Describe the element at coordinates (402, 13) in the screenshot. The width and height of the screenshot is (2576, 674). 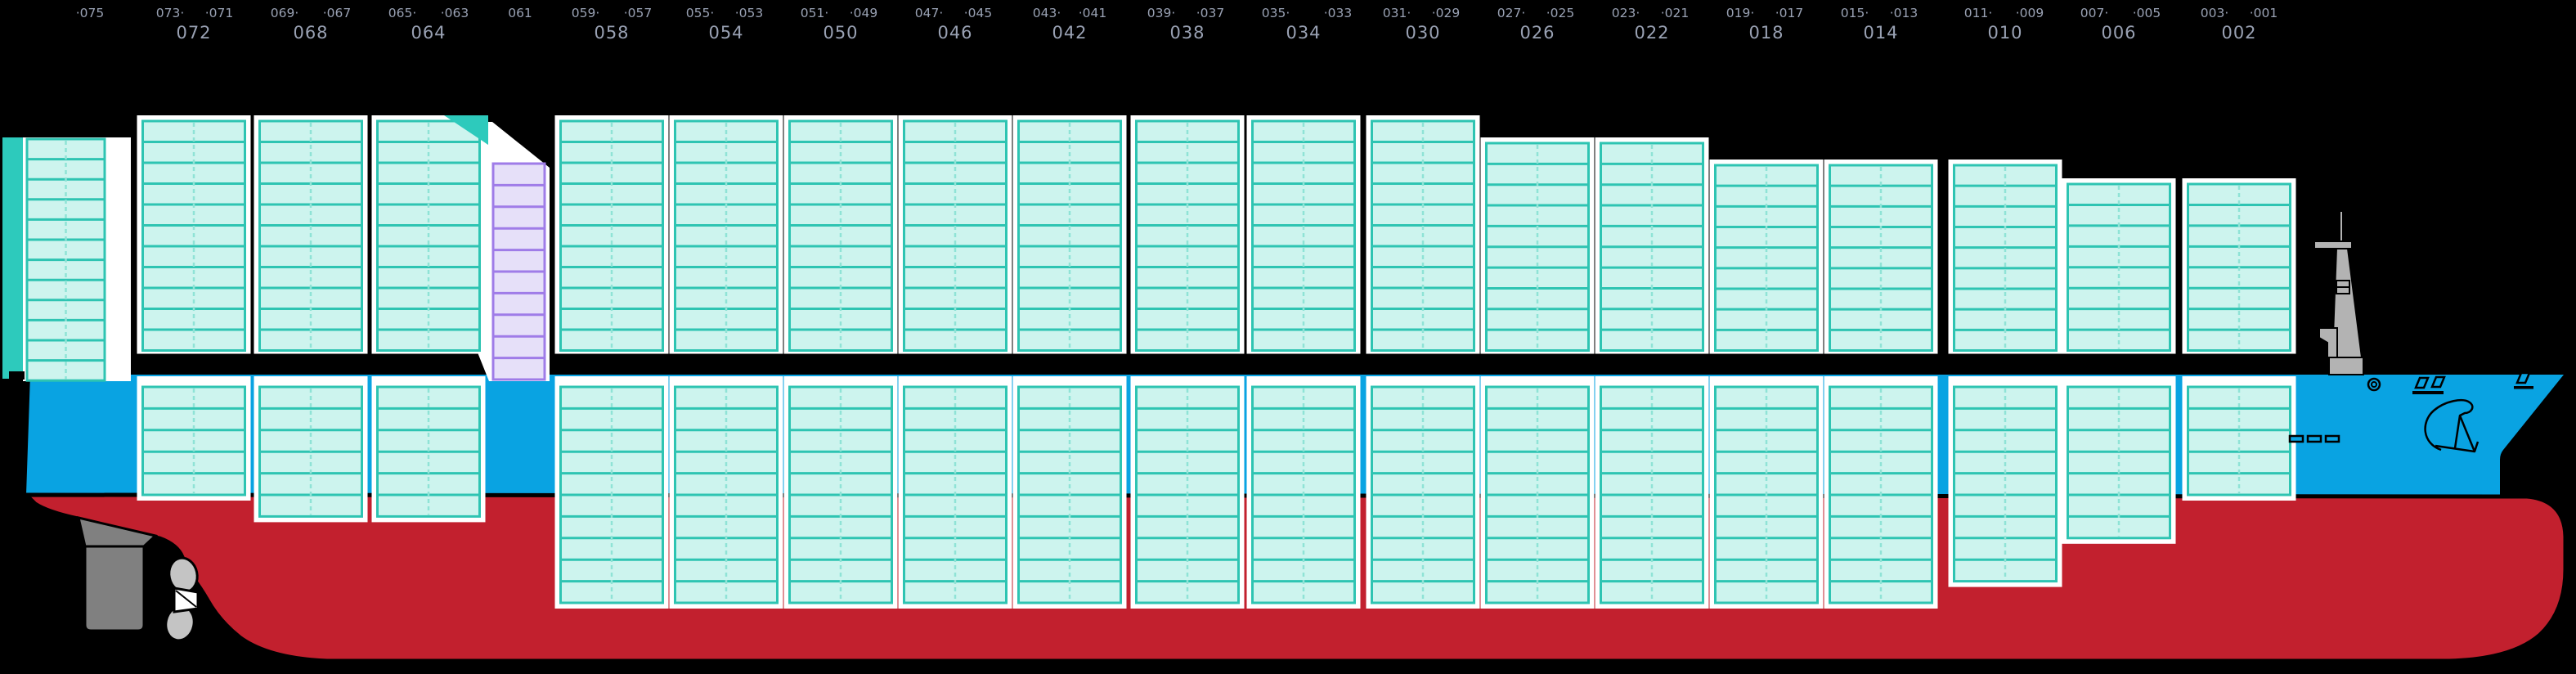
I see `bay-label-small-065: 065·` at that location.